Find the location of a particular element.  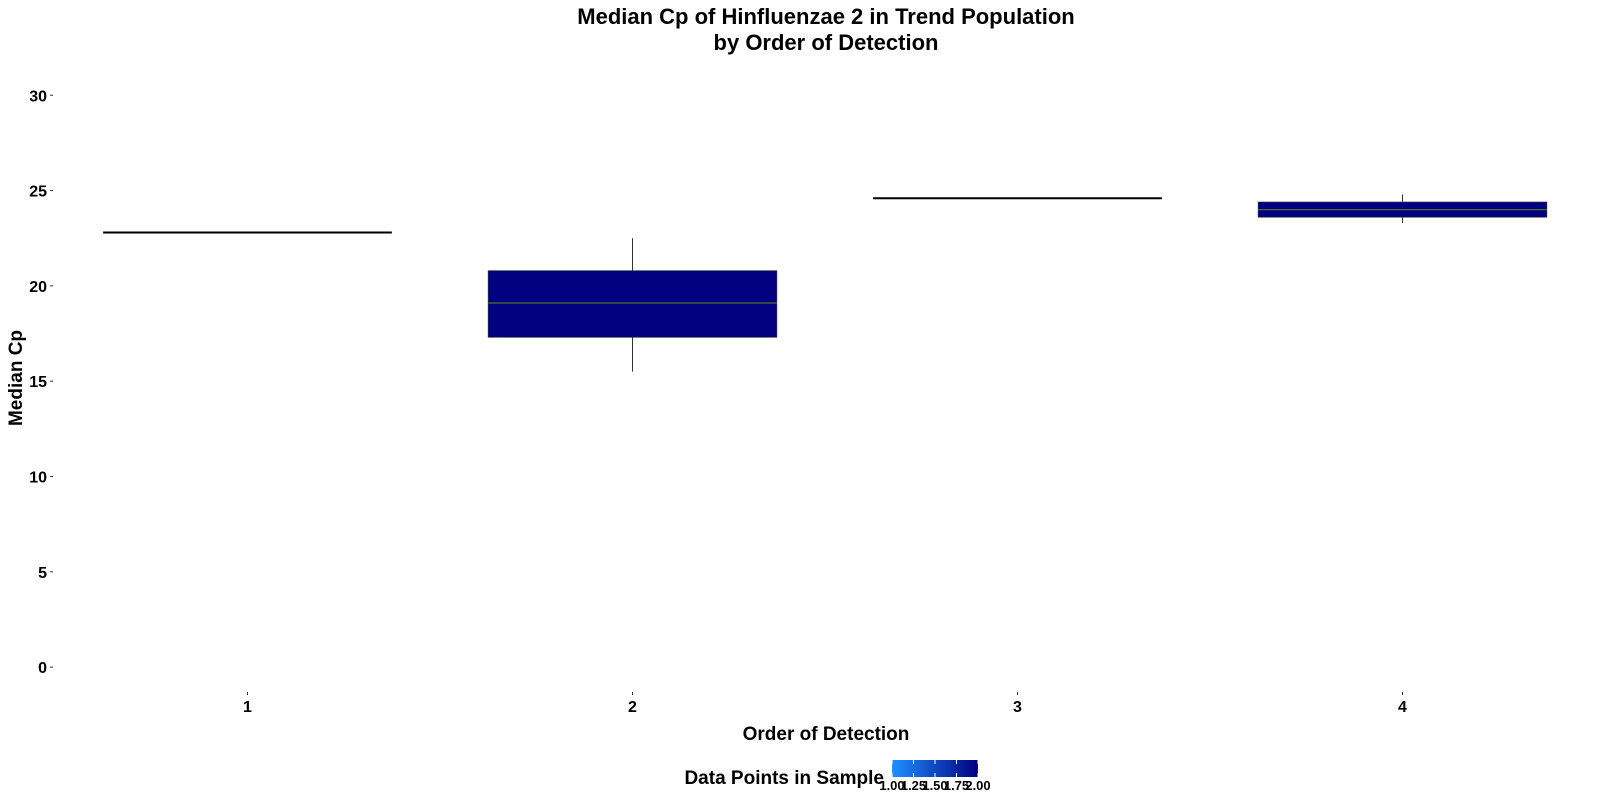

legend-tick-label: 2.00 is located at coordinates (977, 785).